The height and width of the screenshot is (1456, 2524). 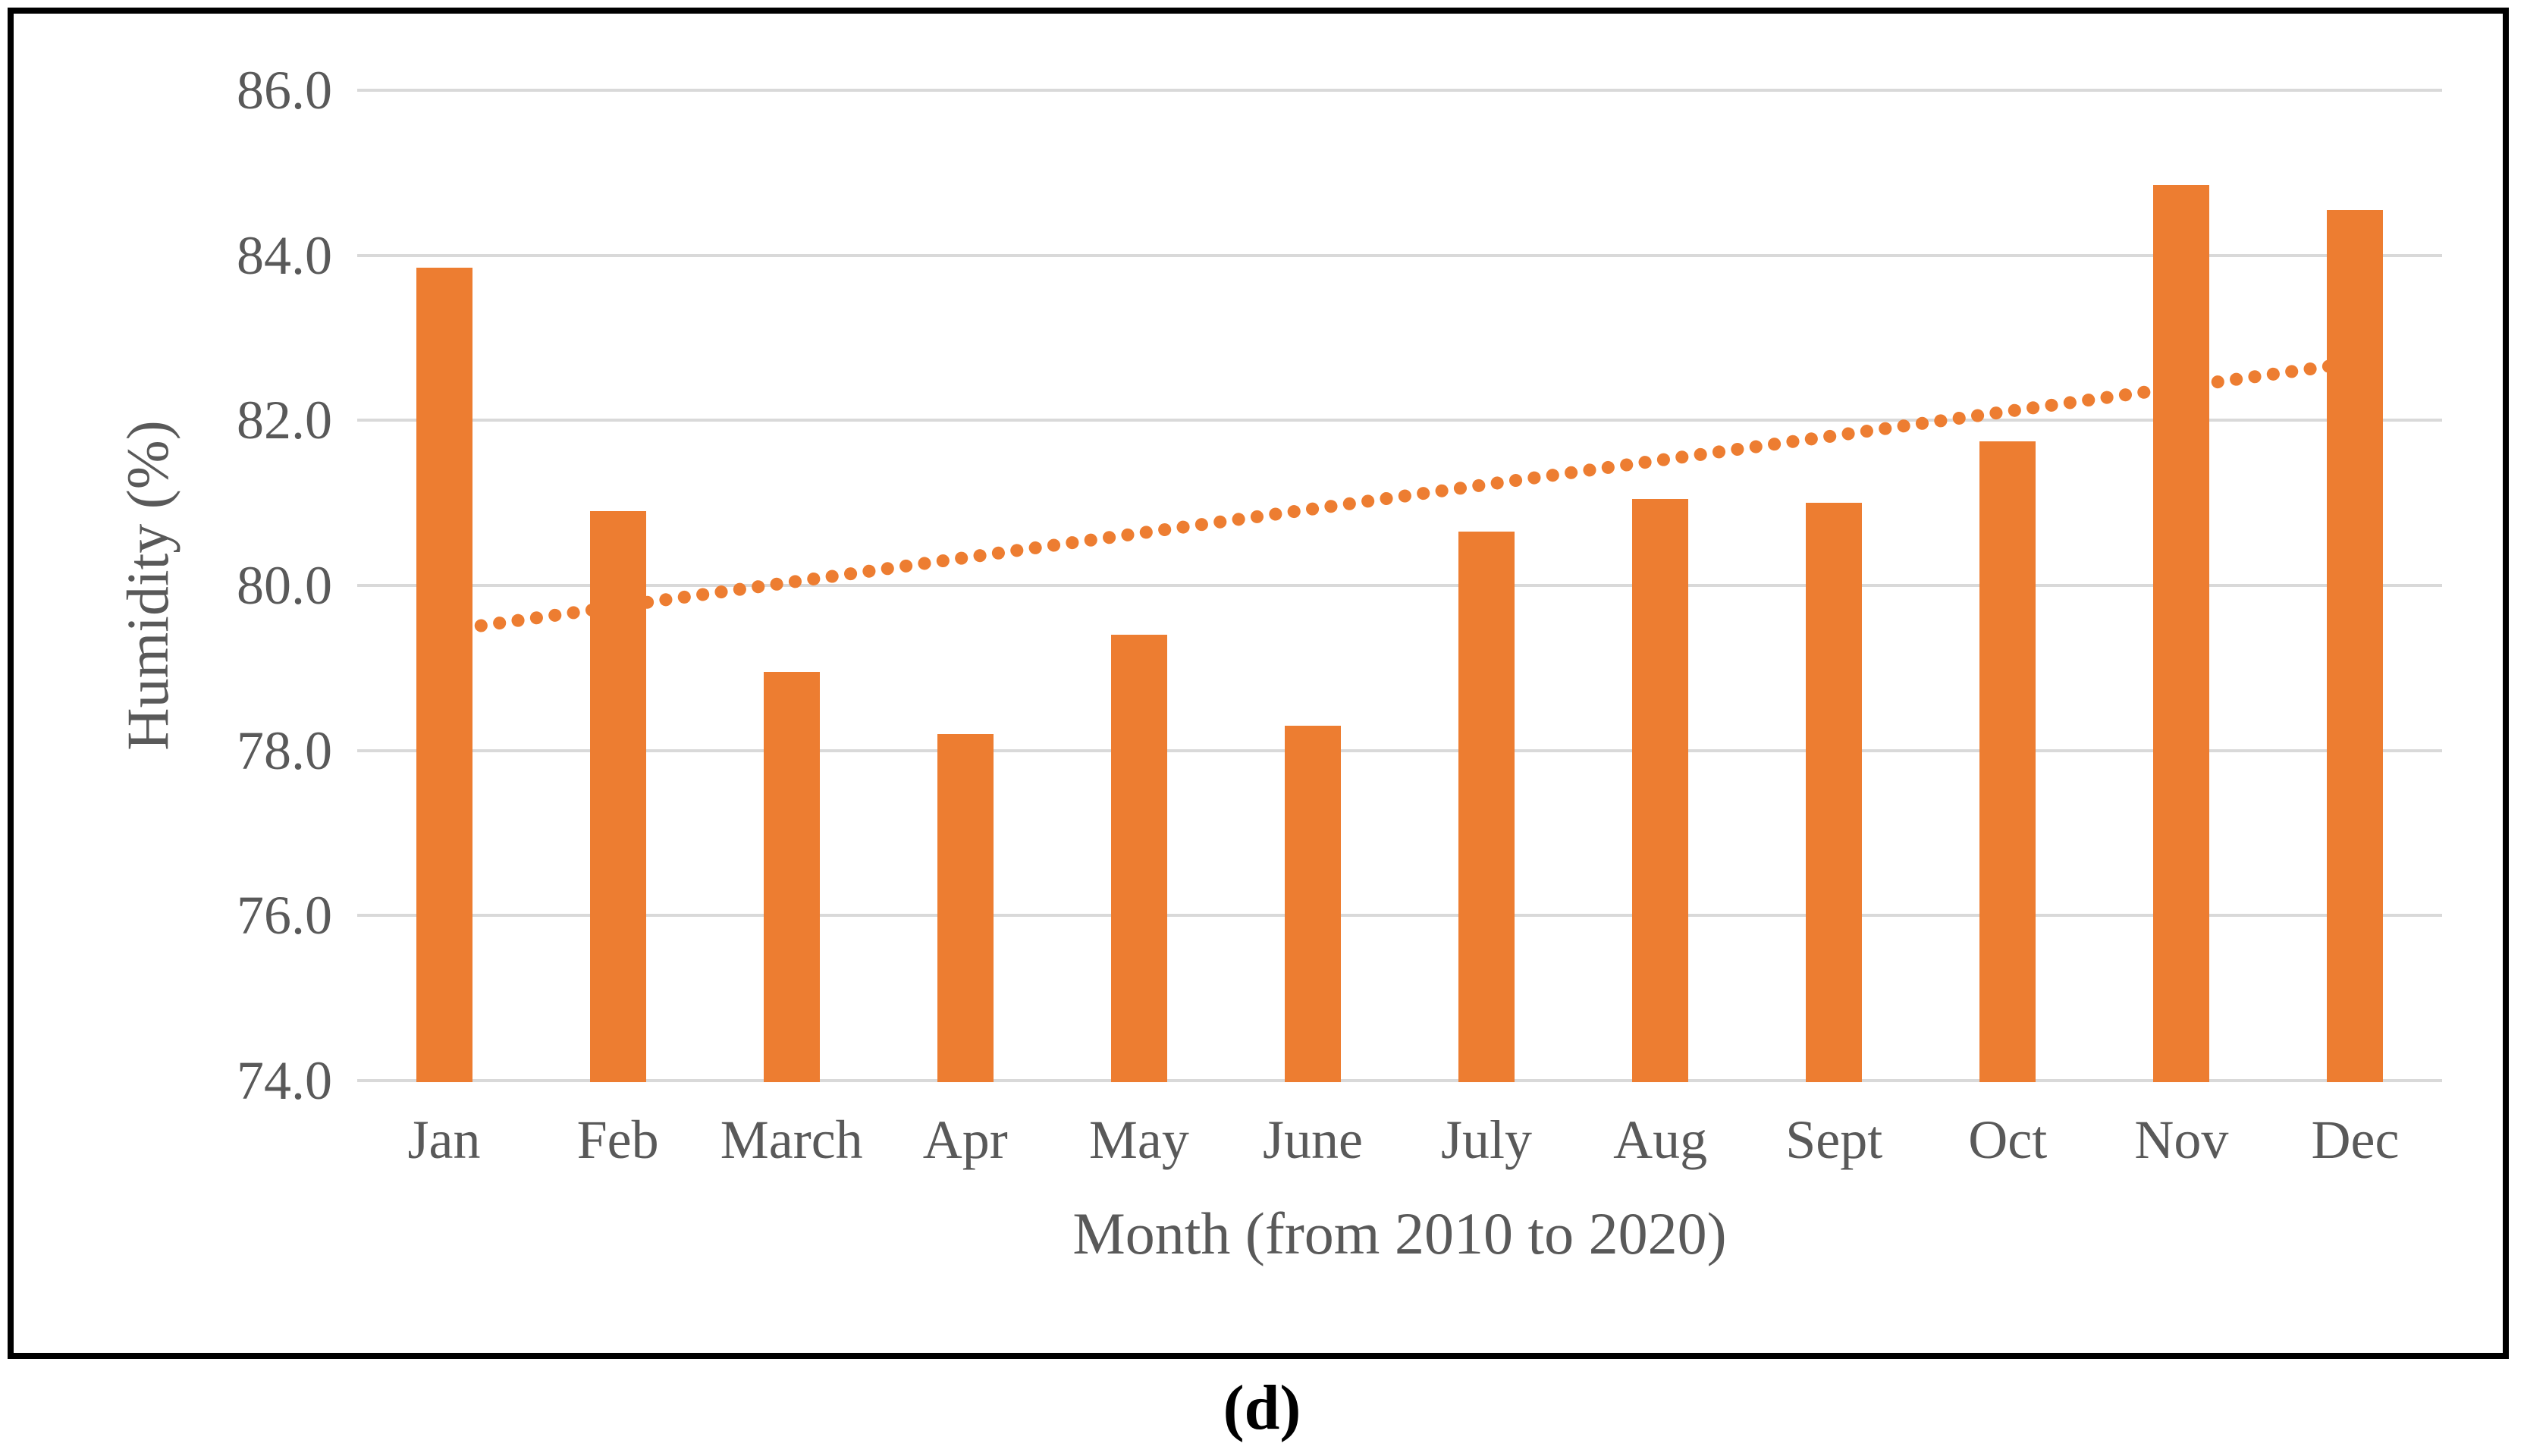 What do you see at coordinates (2008, 761) in the screenshot?
I see `bar-Oct` at bounding box center [2008, 761].